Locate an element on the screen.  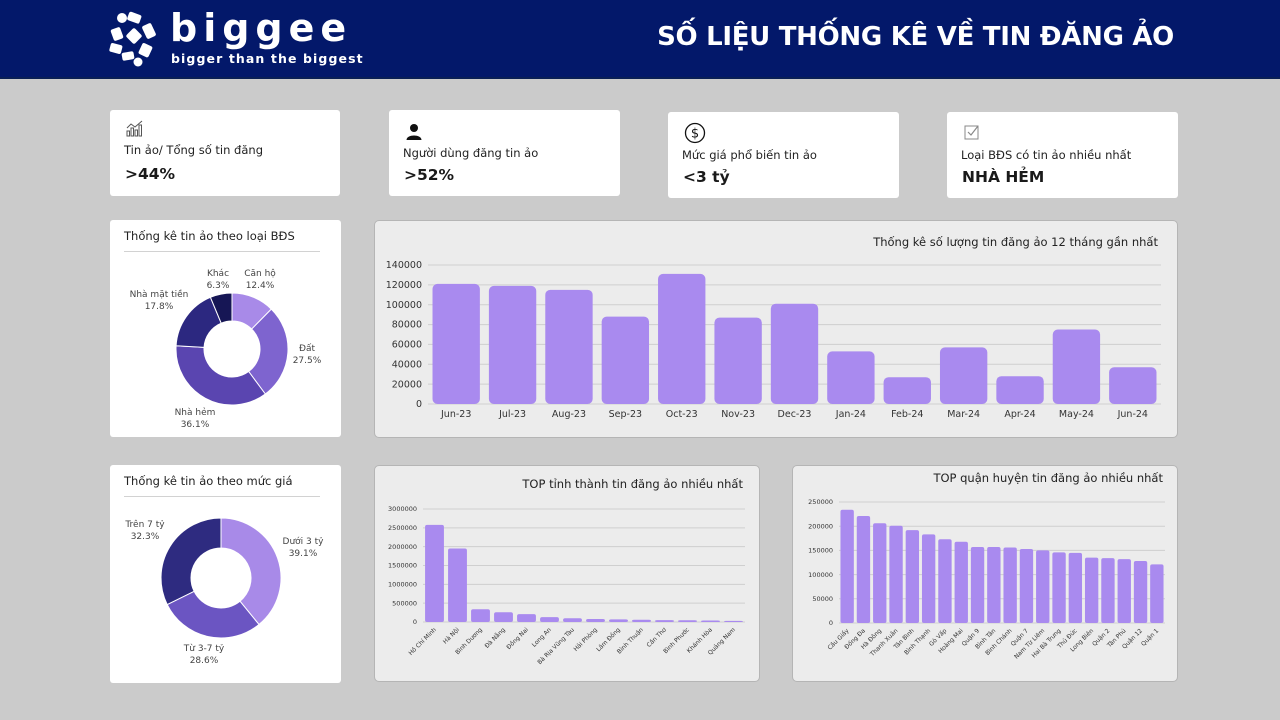
slice-label: Nhà mặt tiền is located at coordinates (159, 294).